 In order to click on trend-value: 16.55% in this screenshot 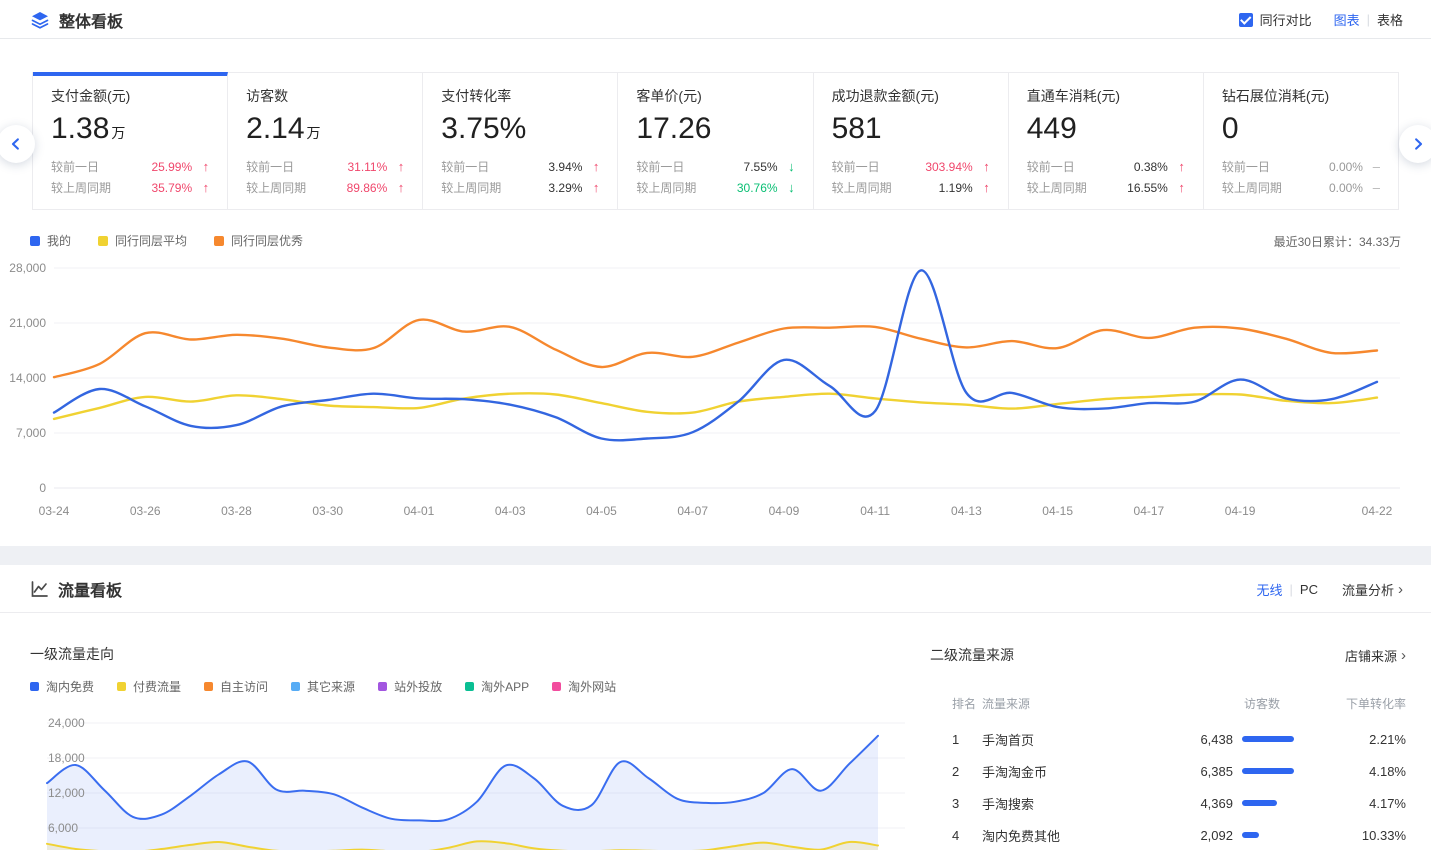, I will do `click(1147, 187)`.